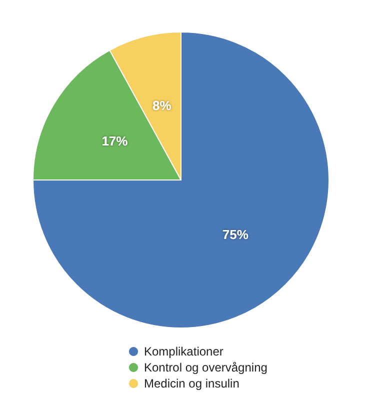  What do you see at coordinates (206, 367) in the screenshot?
I see `legend-label: Kontrol og overvågning` at bounding box center [206, 367].